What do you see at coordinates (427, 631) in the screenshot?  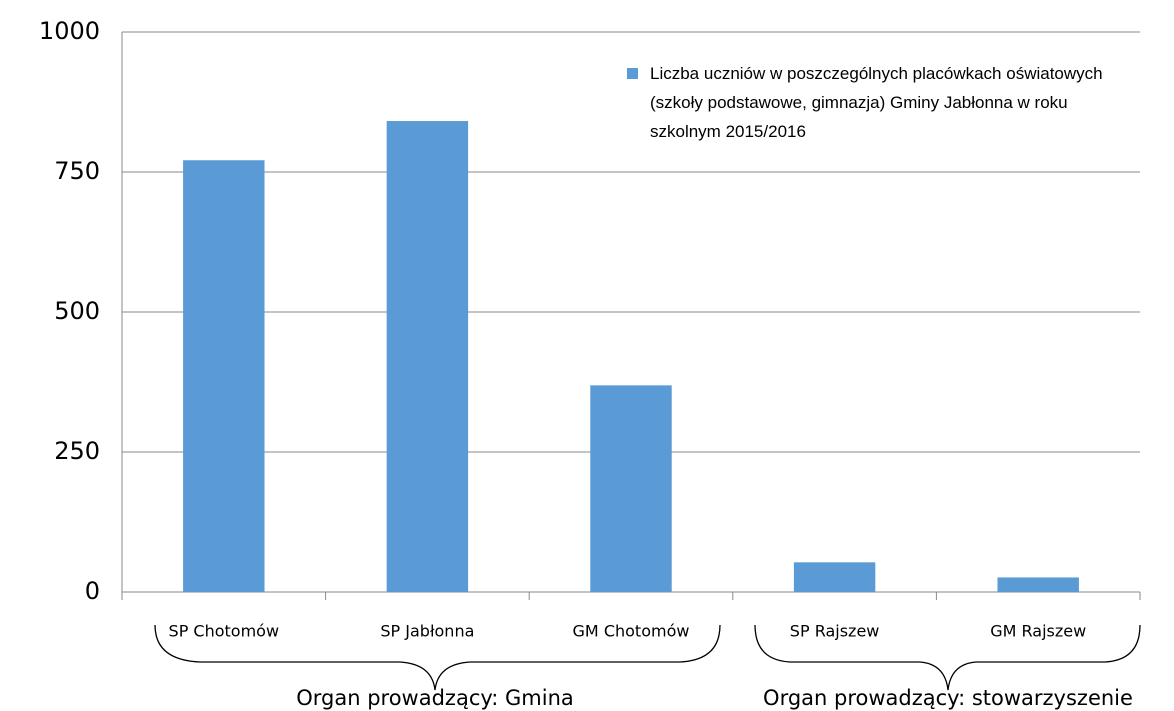 I see `x-tick-label: SP Jabłonna` at bounding box center [427, 631].